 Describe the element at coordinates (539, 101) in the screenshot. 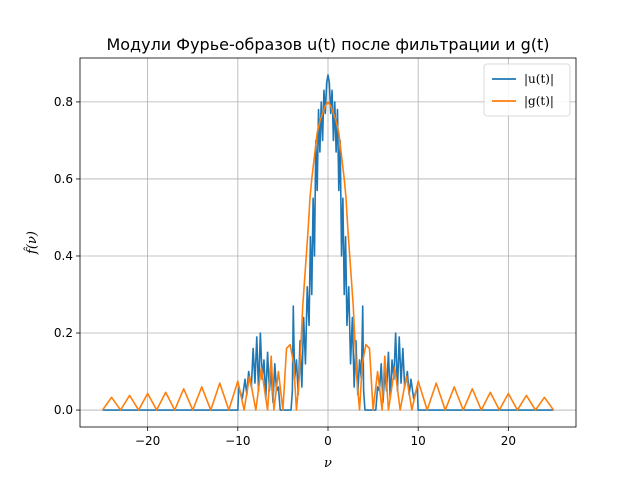

I see `legend-label: |g(t)|` at that location.